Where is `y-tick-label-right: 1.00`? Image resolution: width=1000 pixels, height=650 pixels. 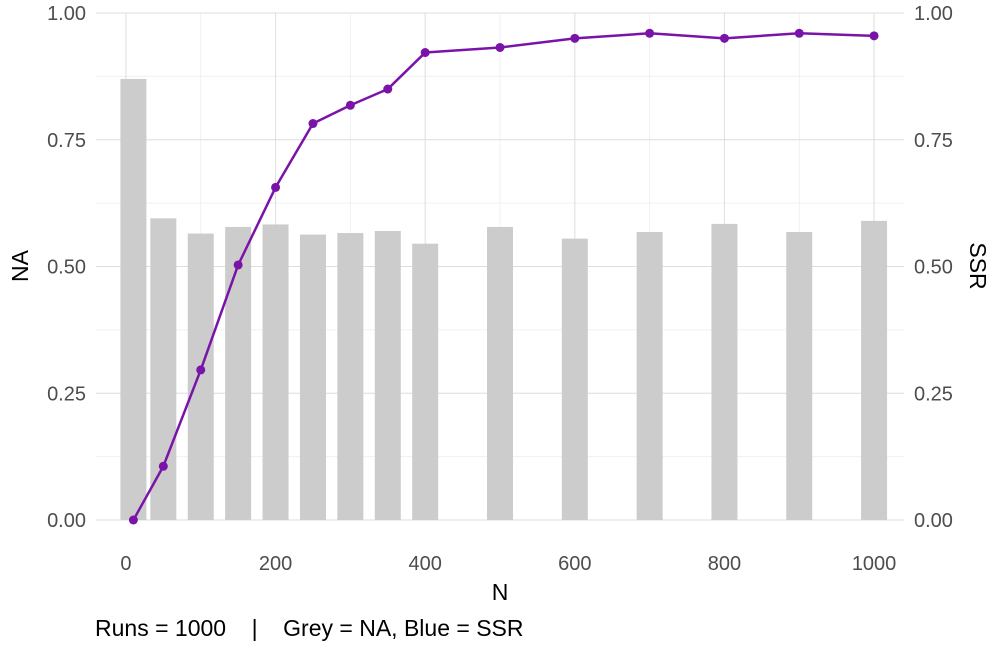 y-tick-label-right: 1.00 is located at coordinates (933, 14).